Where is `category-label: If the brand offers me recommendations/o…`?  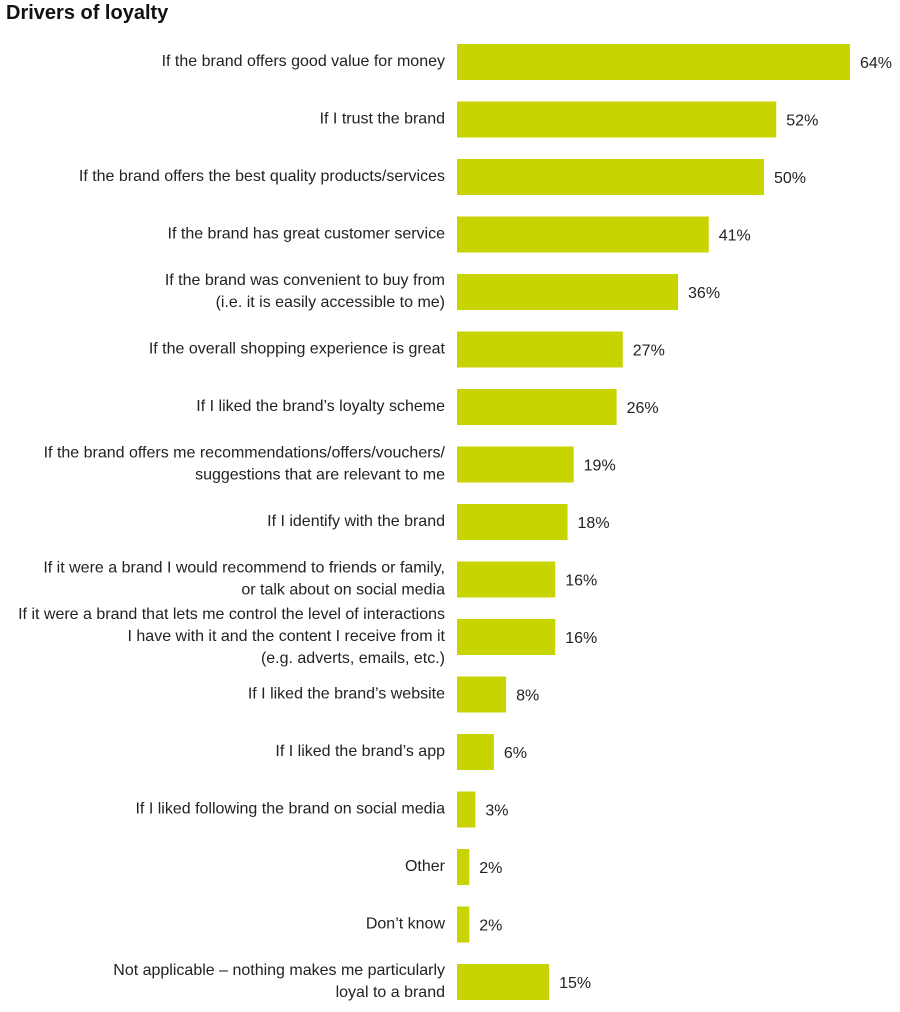 category-label: If the brand offers me recommendations/o… is located at coordinates (245, 464).